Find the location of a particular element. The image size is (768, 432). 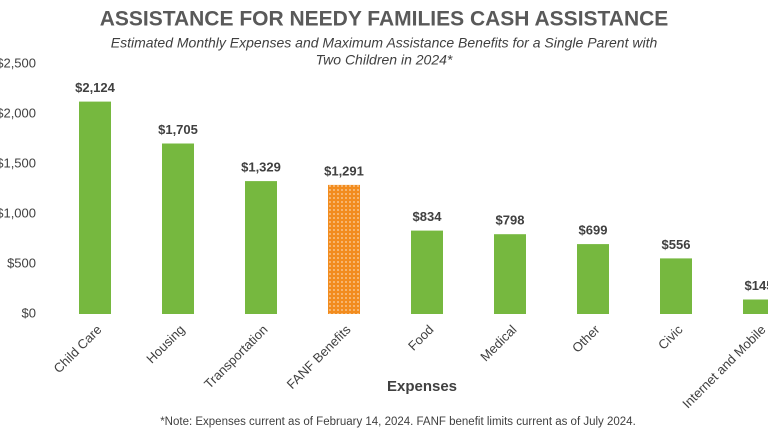

data-label: $1,329 is located at coordinates (261, 167).